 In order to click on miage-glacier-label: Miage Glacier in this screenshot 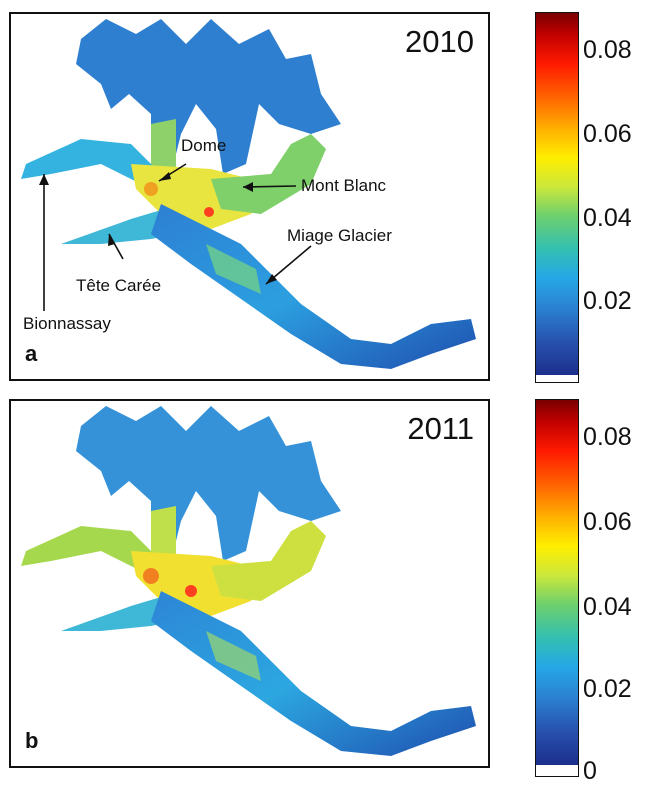, I will do `click(339, 235)`.